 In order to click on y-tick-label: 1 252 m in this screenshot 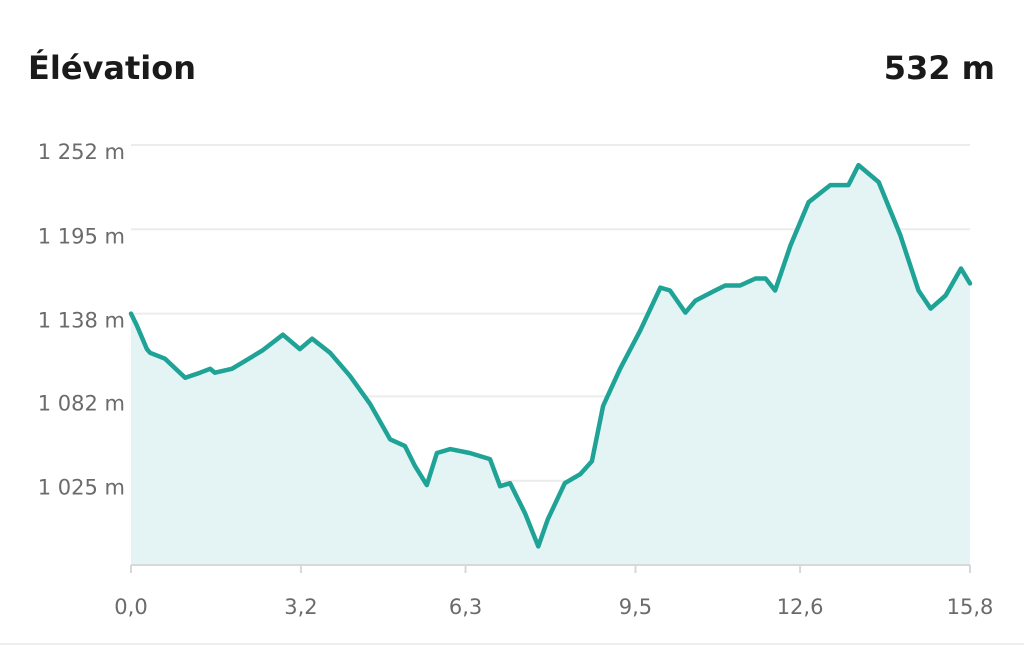, I will do `click(81, 152)`.